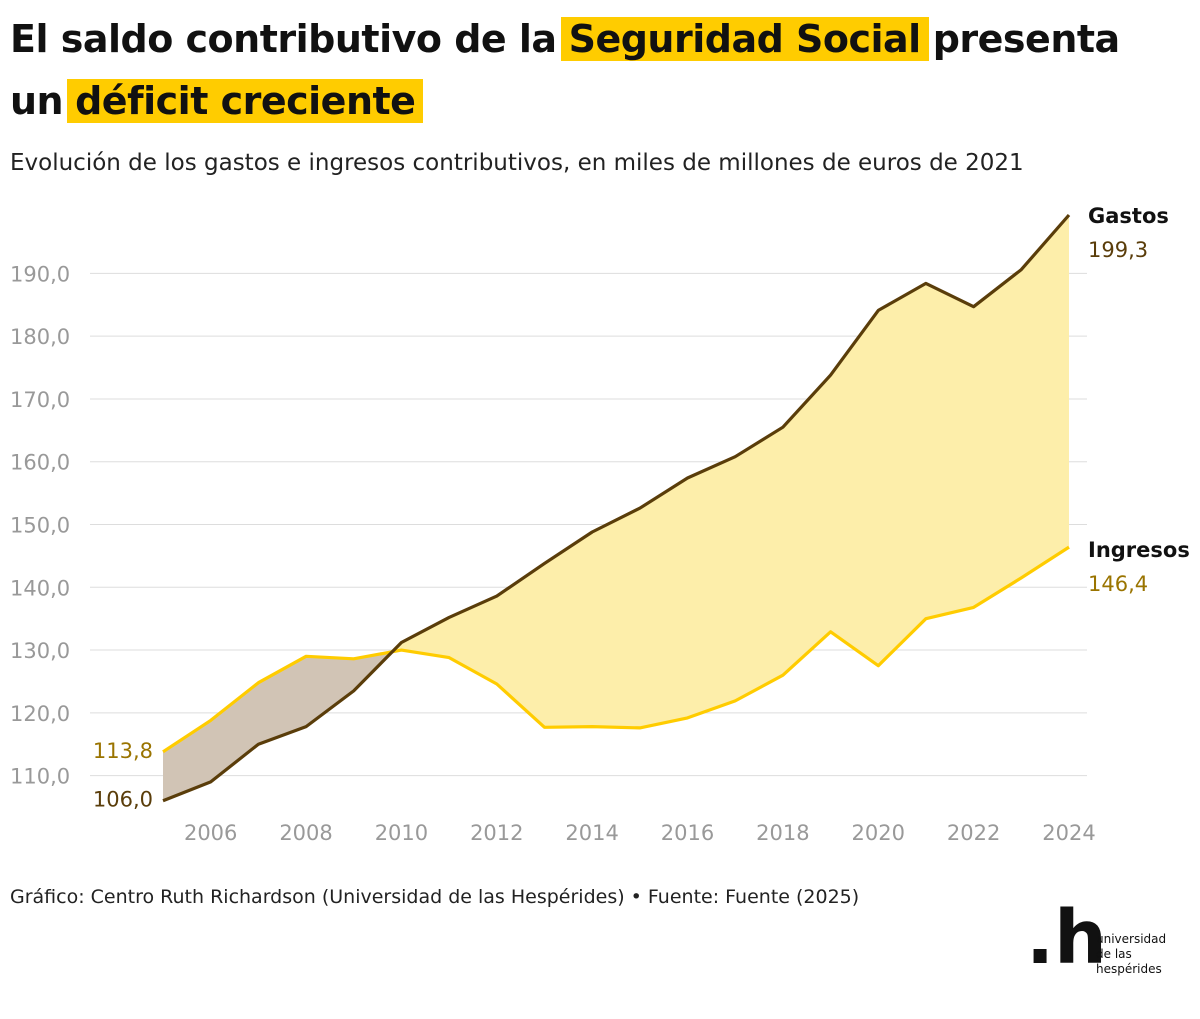  I want to click on logo-text: universidad de las hespérides, so click(1131, 954).